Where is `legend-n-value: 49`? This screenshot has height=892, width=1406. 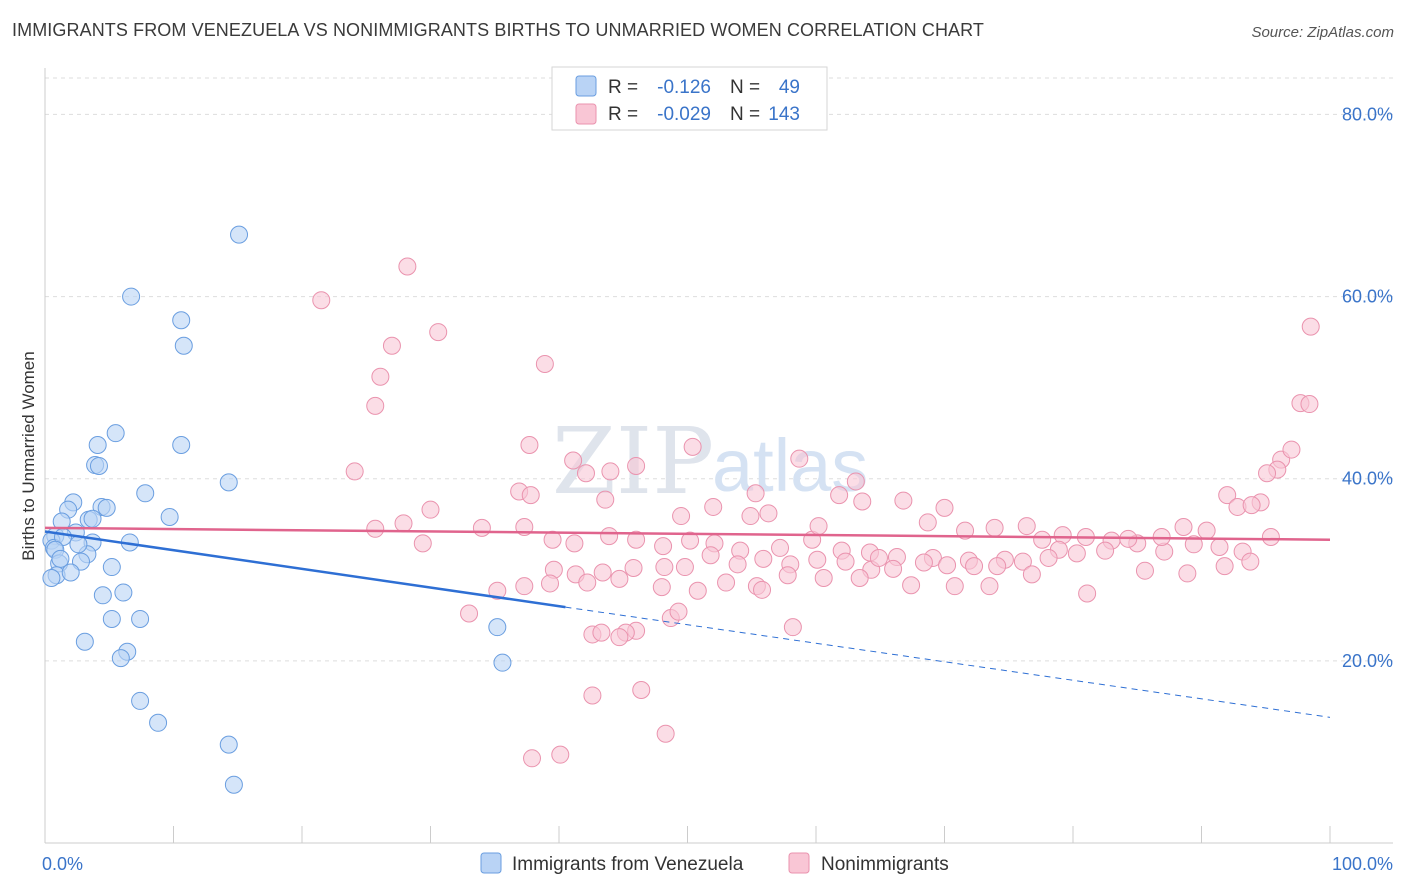 legend-n-value: 49 is located at coordinates (789, 87).